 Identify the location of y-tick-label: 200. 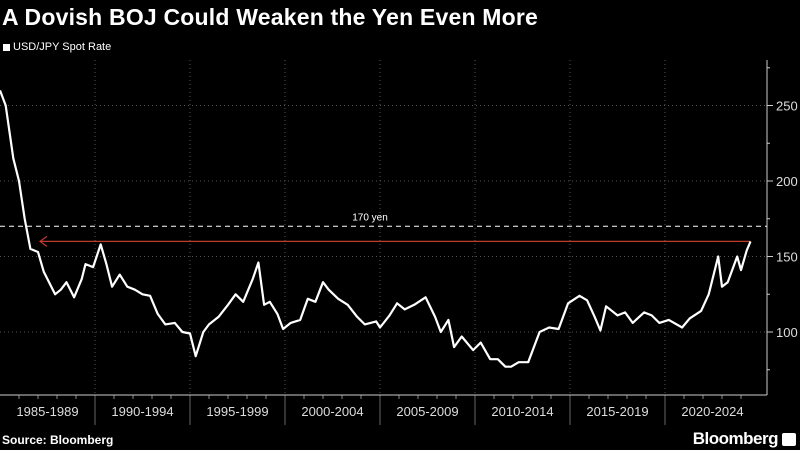
(787, 181).